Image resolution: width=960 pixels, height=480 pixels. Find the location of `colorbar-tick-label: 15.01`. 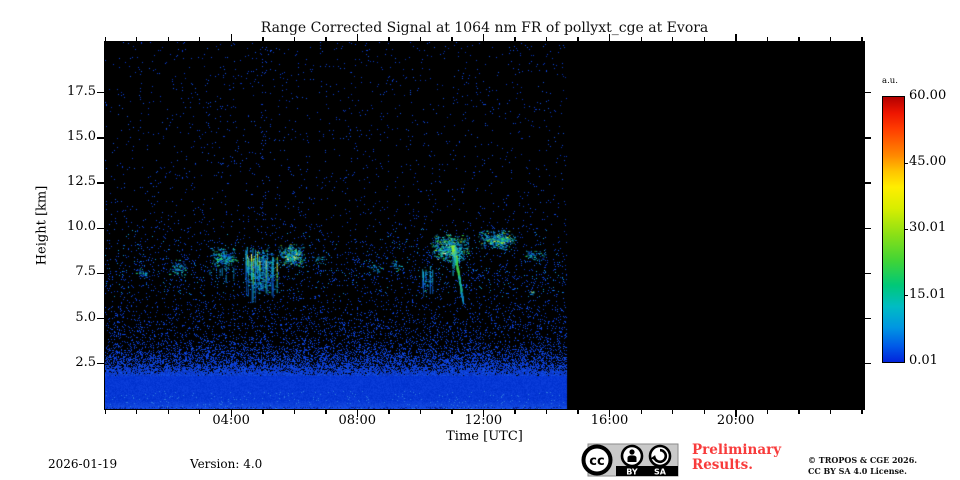

colorbar-tick-label: 15.01 is located at coordinates (928, 294).